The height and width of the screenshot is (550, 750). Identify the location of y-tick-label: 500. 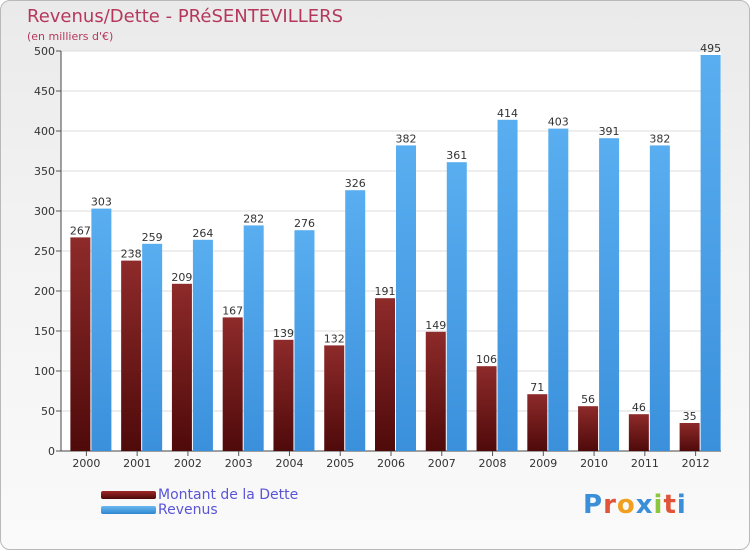
(44, 51).